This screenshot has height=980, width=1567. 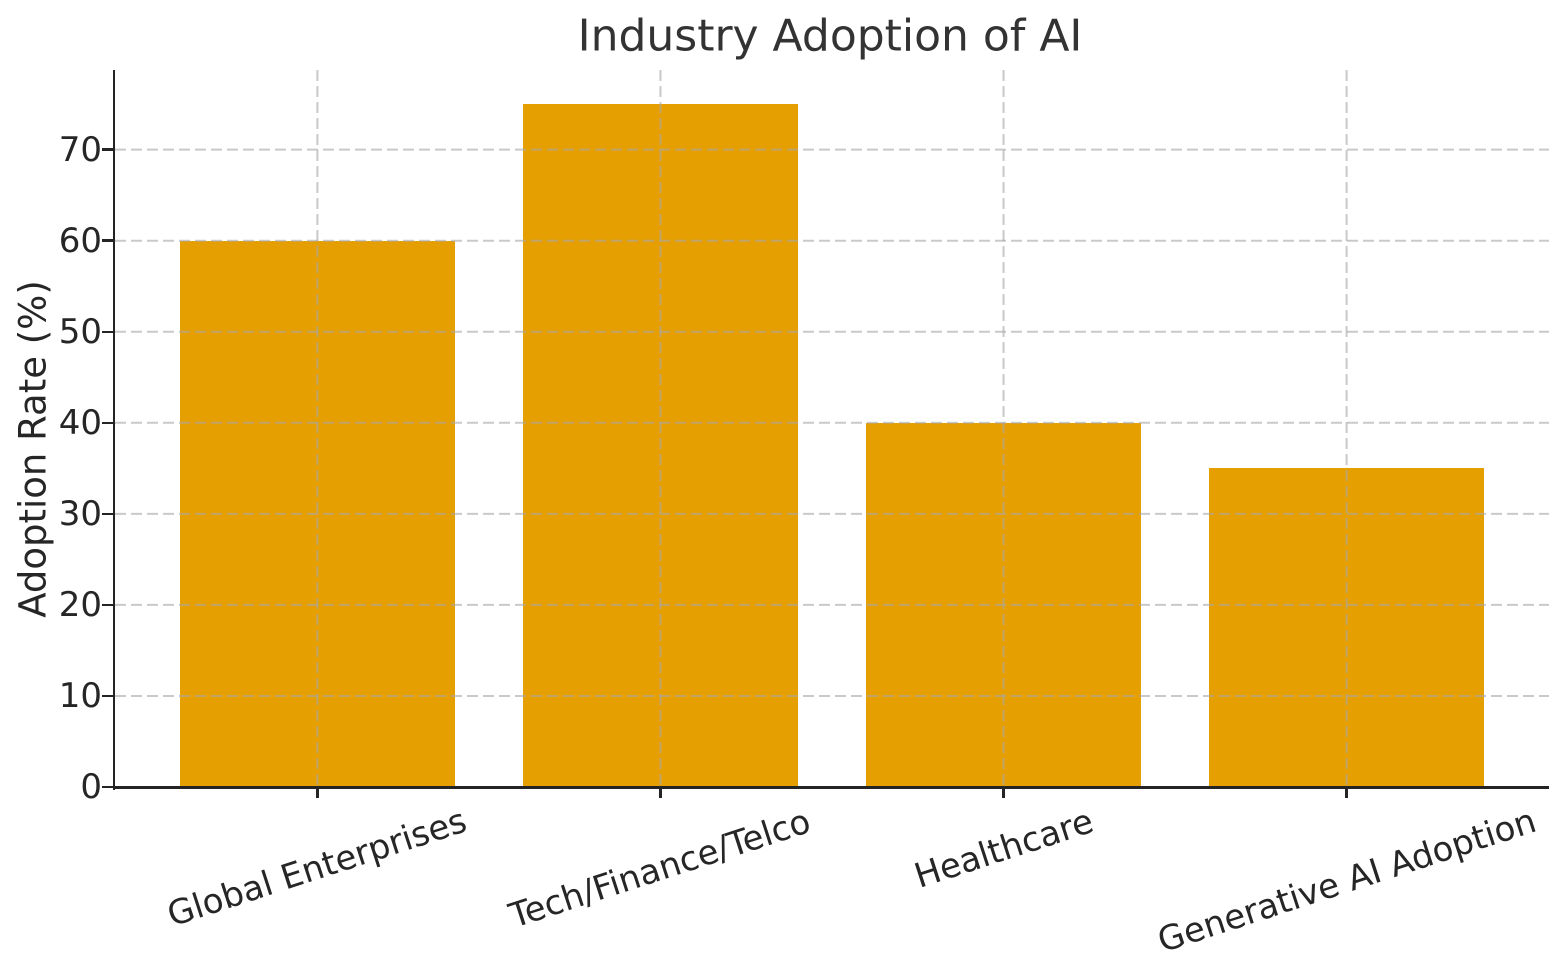 I want to click on left-spine, so click(x=113, y=430).